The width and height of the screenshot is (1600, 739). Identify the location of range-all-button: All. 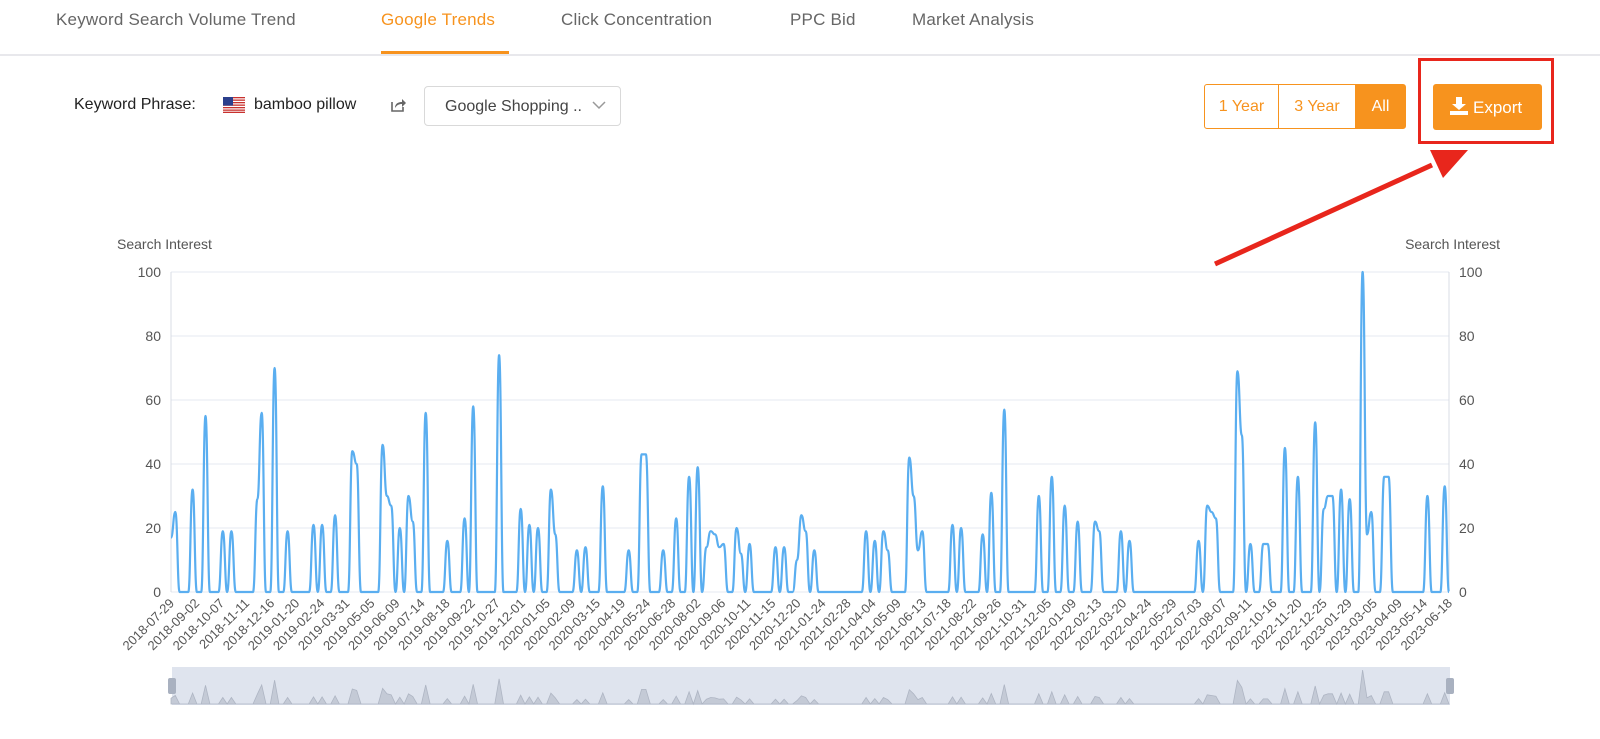
(1380, 106).